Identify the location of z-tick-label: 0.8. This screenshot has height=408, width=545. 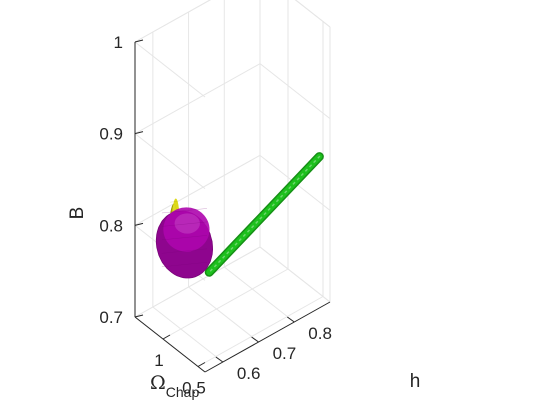
(111, 225).